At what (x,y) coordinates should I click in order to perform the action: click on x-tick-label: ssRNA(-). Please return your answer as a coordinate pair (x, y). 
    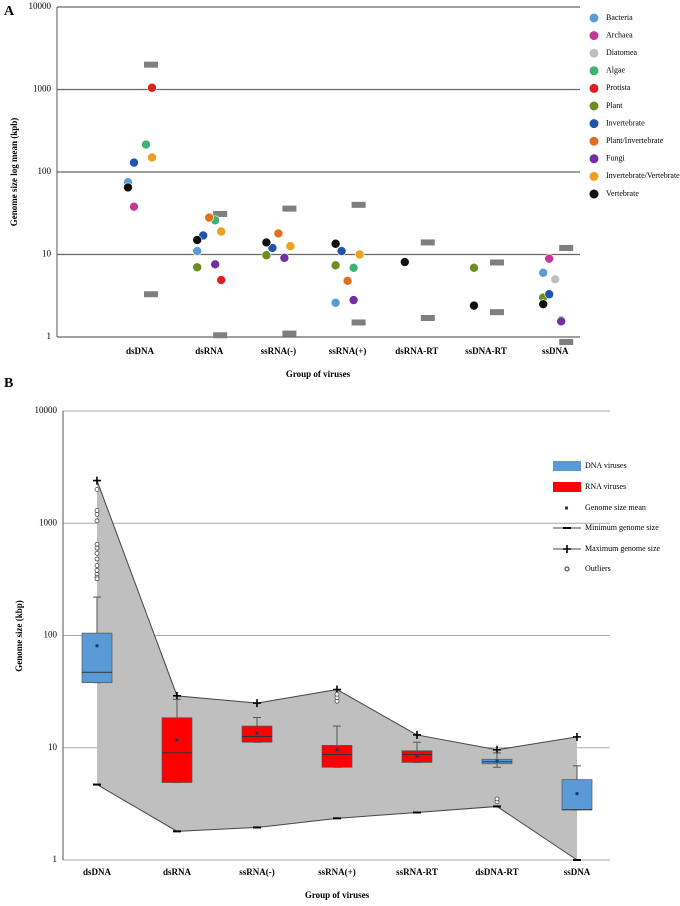
    Looking at the image, I should click on (279, 351).